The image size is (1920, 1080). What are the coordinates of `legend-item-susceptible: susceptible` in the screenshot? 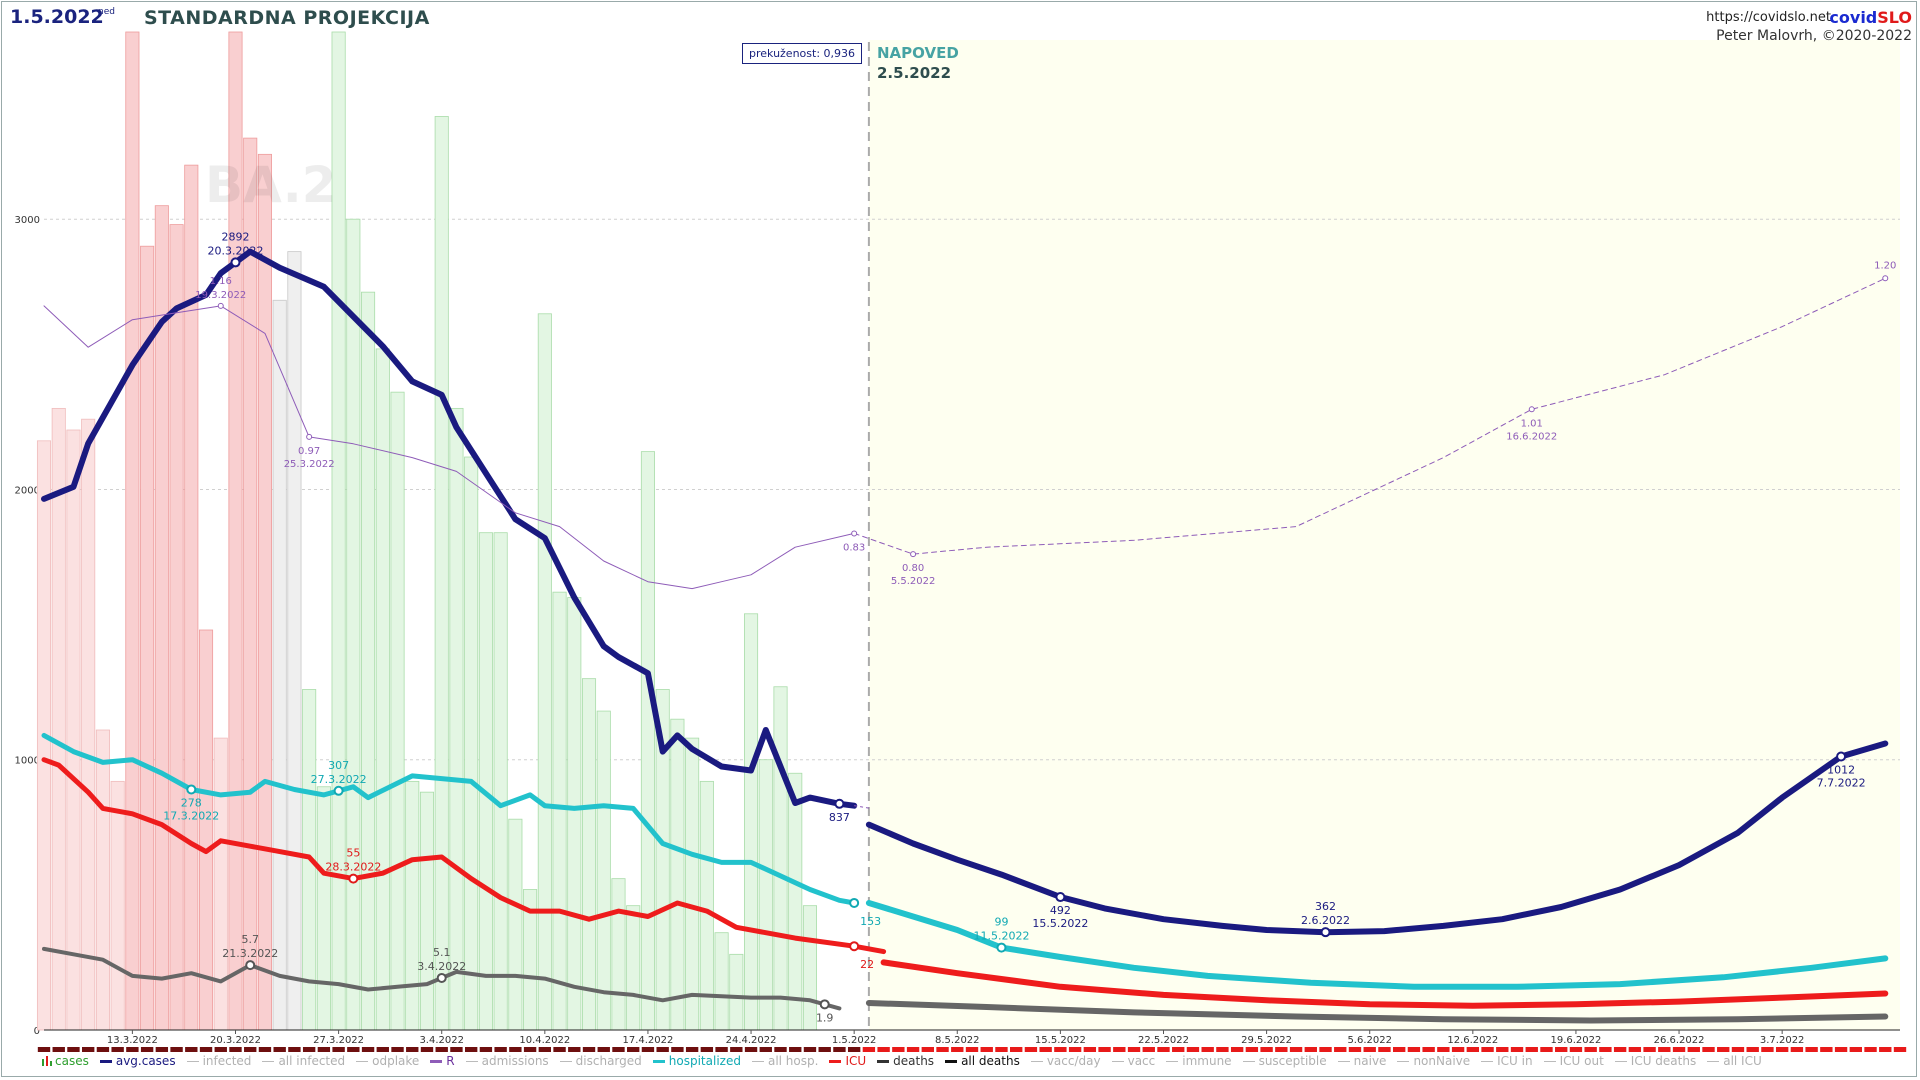 It's located at (1284, 1061).